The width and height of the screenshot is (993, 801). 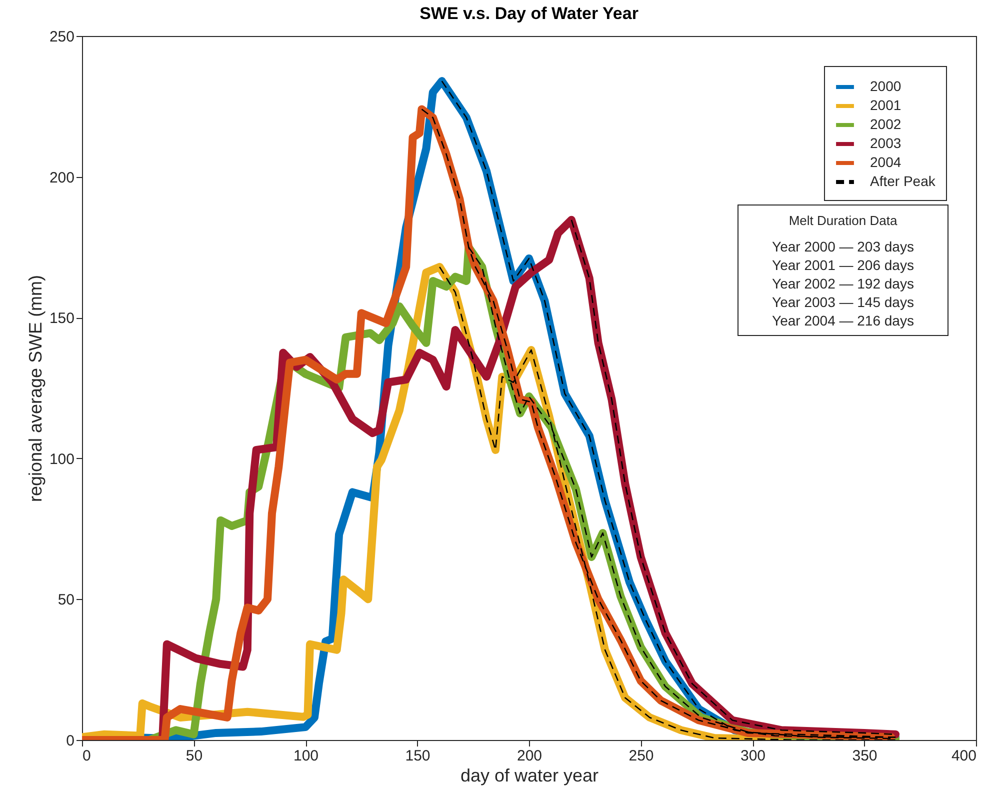 What do you see at coordinates (61, 459) in the screenshot?
I see `y-tick-label: 100` at bounding box center [61, 459].